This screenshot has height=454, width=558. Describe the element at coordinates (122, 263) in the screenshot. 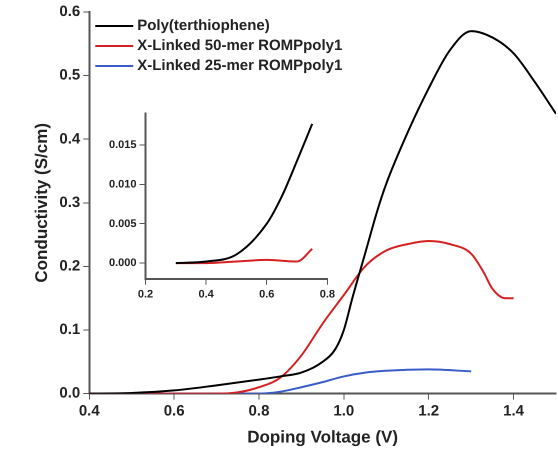

I see `y-tick-label: 0.000` at that location.